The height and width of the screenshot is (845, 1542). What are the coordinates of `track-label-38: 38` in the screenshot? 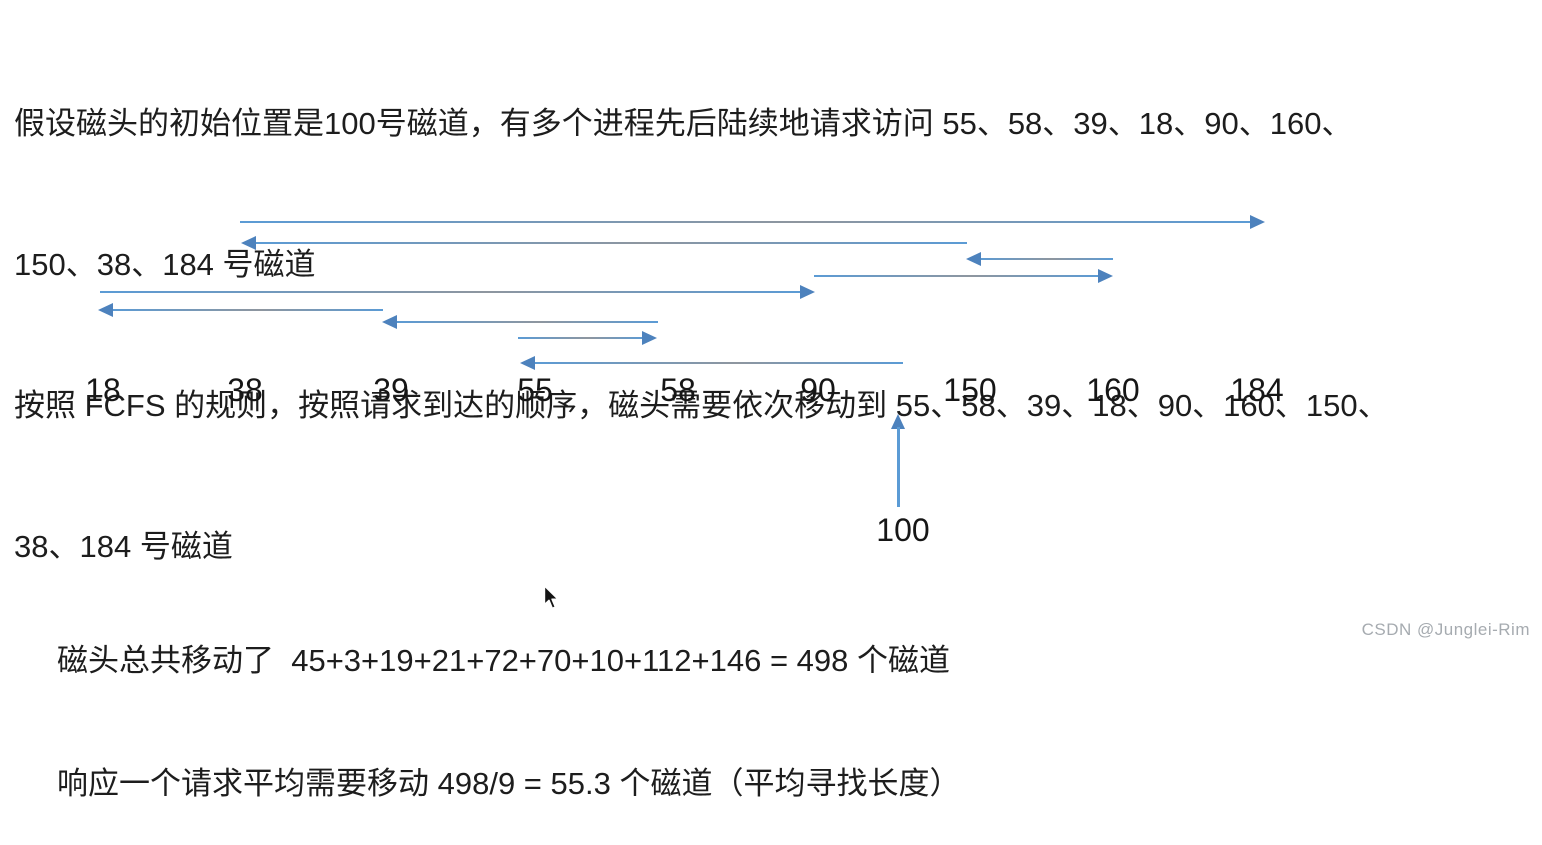 It's located at (245, 390).